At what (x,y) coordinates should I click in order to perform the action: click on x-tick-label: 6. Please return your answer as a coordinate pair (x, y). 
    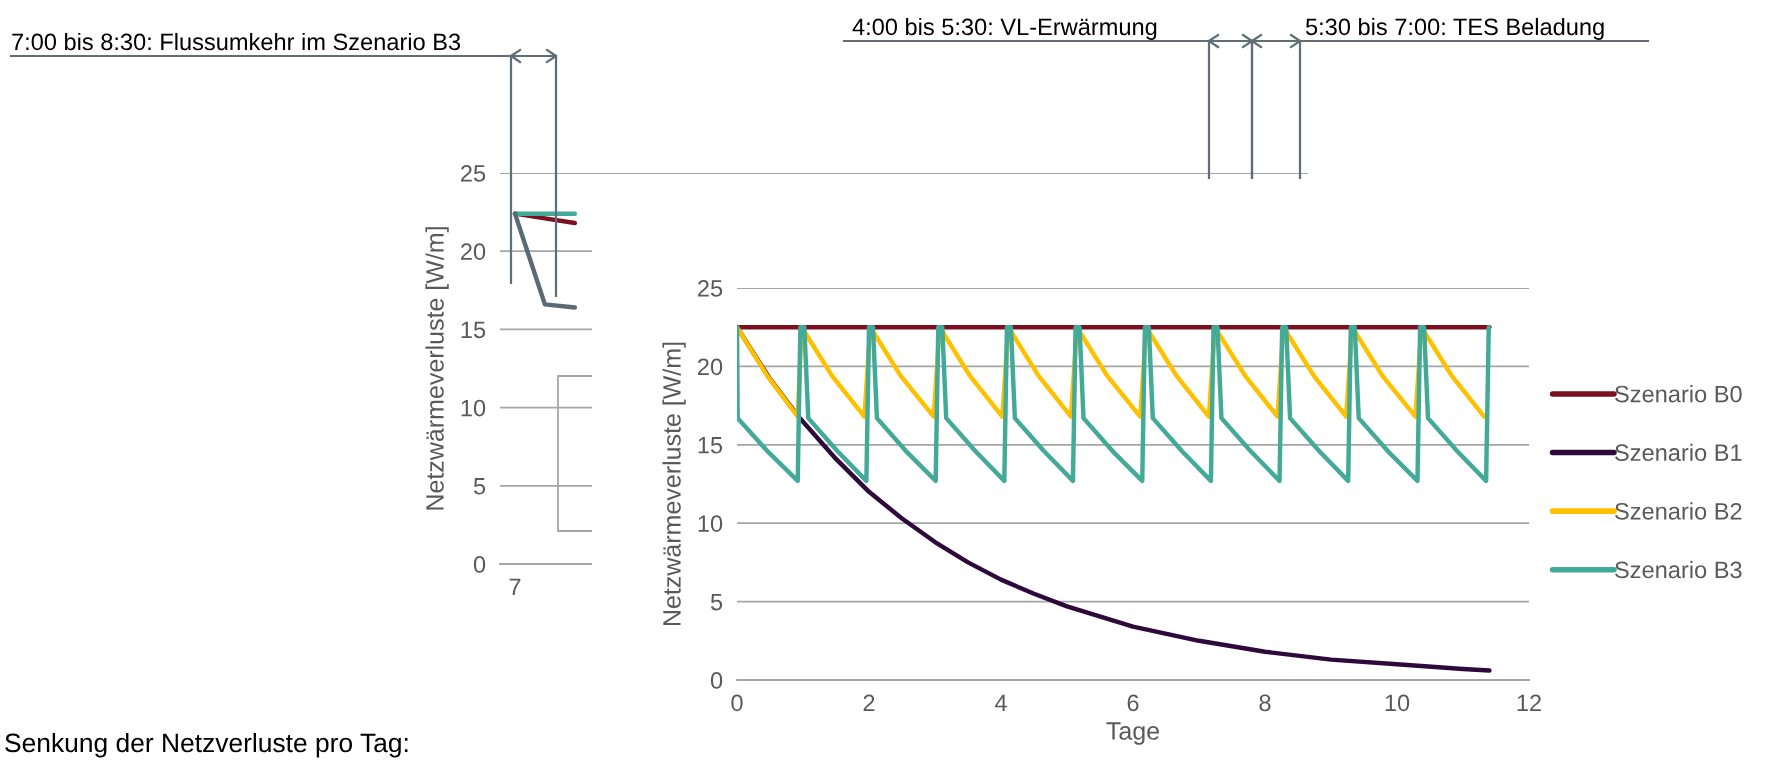
    Looking at the image, I should click on (1133, 703).